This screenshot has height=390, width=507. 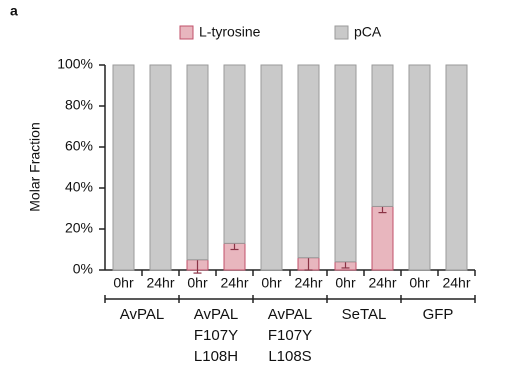 I want to click on y-tick-label: 80%, so click(x=79, y=105).